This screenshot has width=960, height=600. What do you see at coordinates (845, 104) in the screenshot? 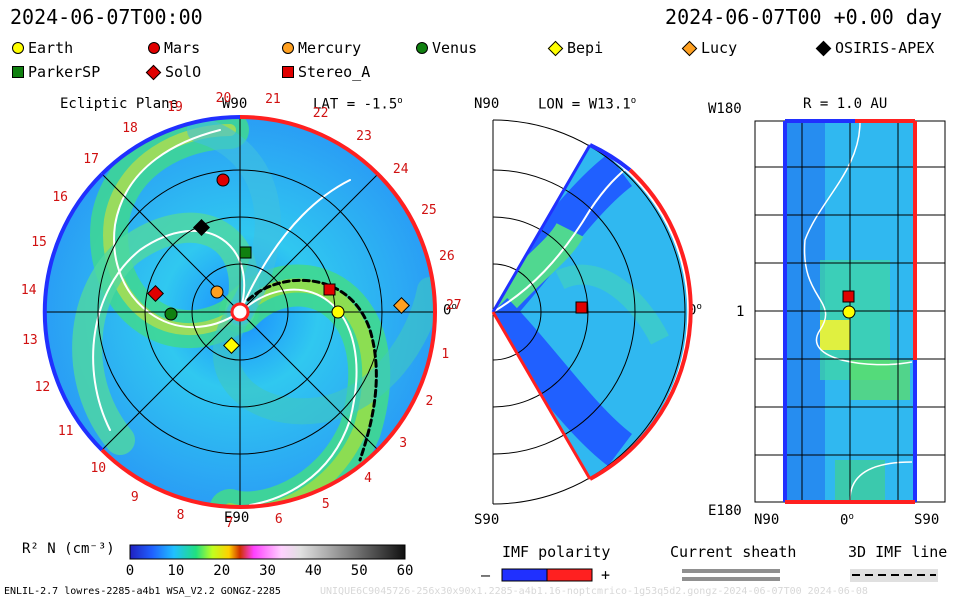
I see `radial-r: R = 1.0 AU` at bounding box center [845, 104].